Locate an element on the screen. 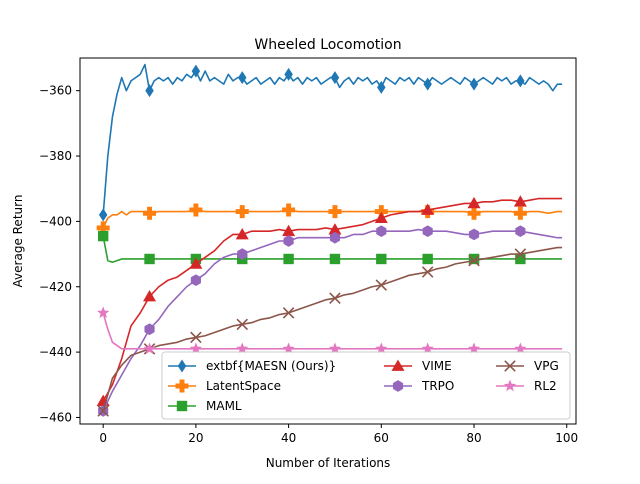 The width and height of the screenshot is (640, 484). legend-entry: VIME is located at coordinates (418, 366).